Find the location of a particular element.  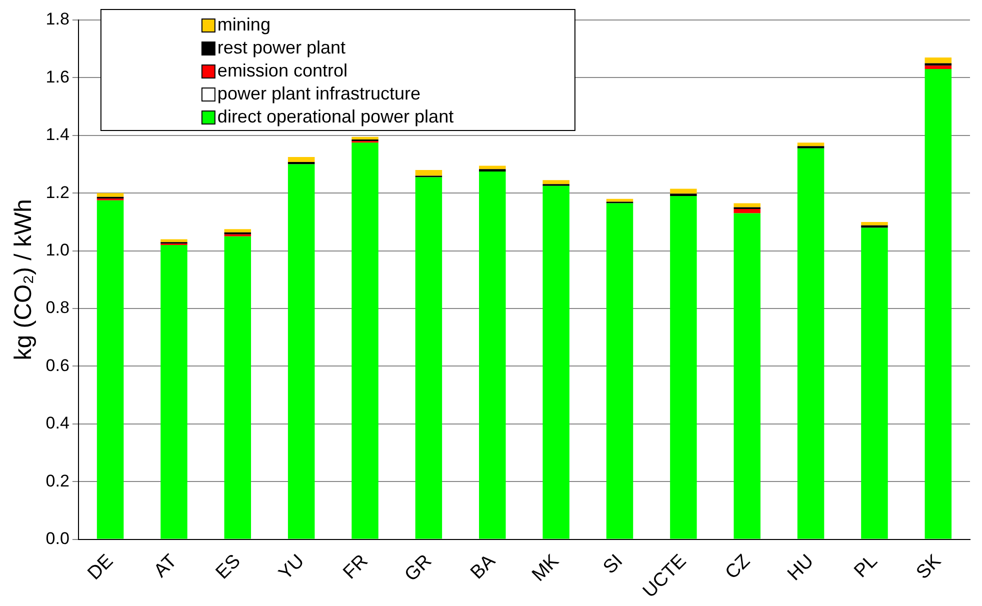

y-tick-label: 0.4 is located at coordinates (58, 423).